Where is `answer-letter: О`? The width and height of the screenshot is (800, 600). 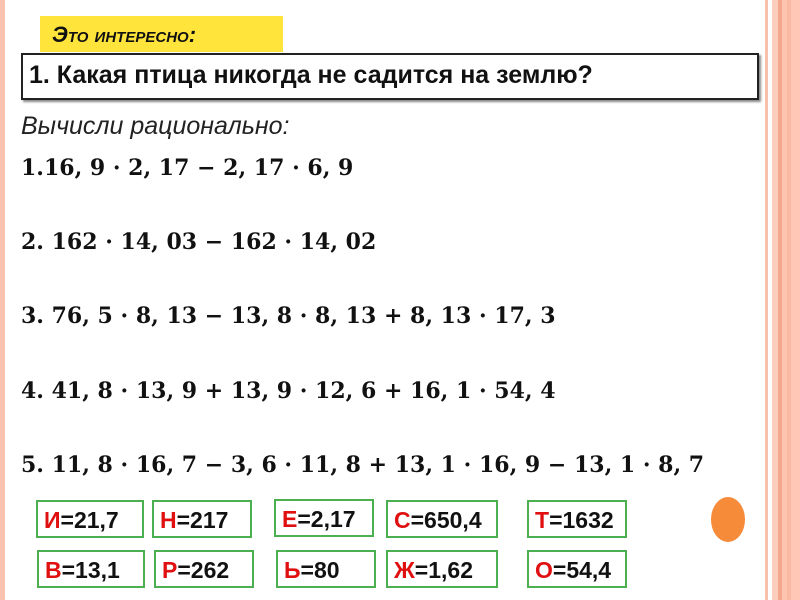
answer-letter: О is located at coordinates (544, 570).